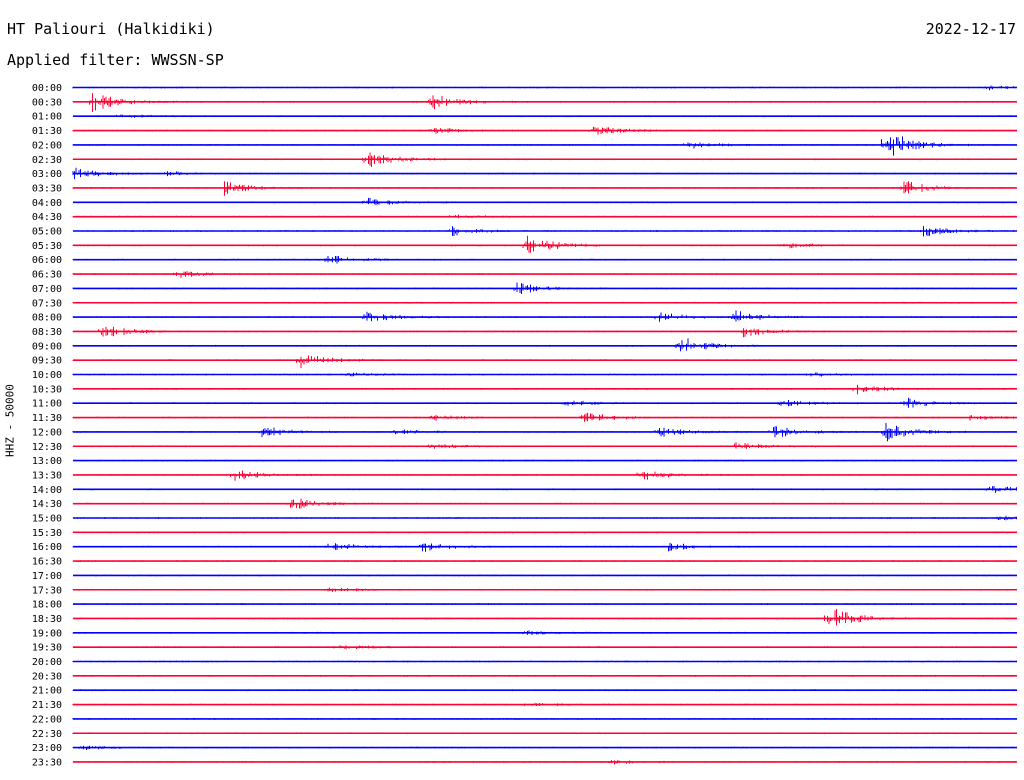 The image size is (1024, 780). What do you see at coordinates (544, 647) in the screenshot?
I see `trace-signal-1930` at bounding box center [544, 647].